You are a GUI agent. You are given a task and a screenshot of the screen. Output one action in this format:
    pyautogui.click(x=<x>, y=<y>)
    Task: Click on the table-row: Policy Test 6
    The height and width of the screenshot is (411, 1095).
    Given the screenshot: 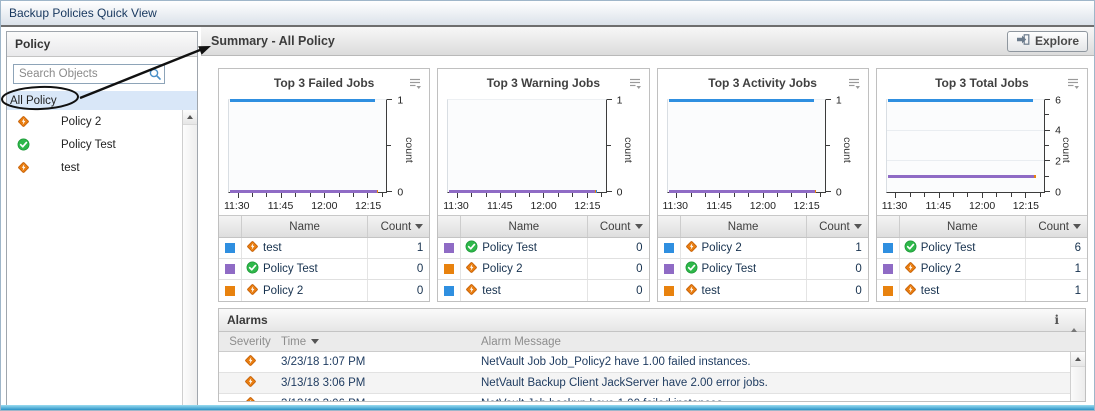 What is the action you would take?
    pyautogui.click(x=981, y=248)
    